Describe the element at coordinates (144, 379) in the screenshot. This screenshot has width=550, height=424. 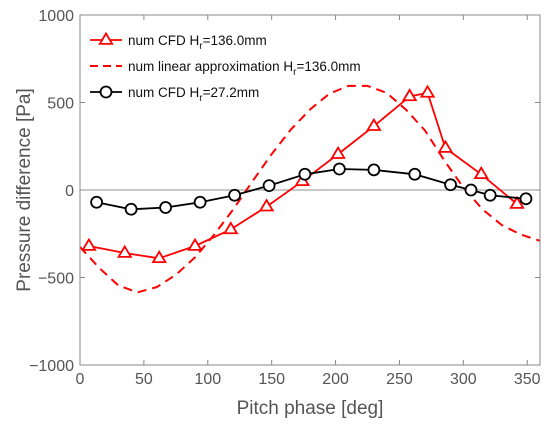
I see `x-tick-label: 50` at that location.